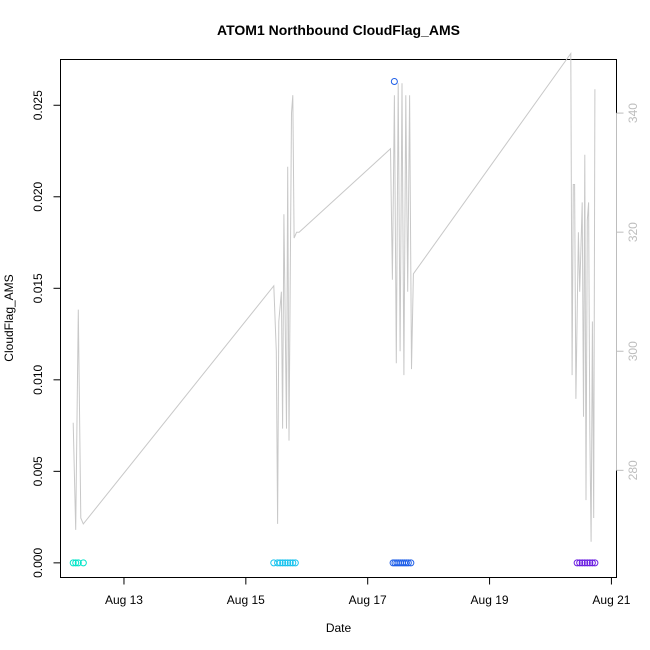 This screenshot has height=650, width=650. Describe the element at coordinates (633, 113) in the screenshot. I see `y2-tick-label: 340` at that location.